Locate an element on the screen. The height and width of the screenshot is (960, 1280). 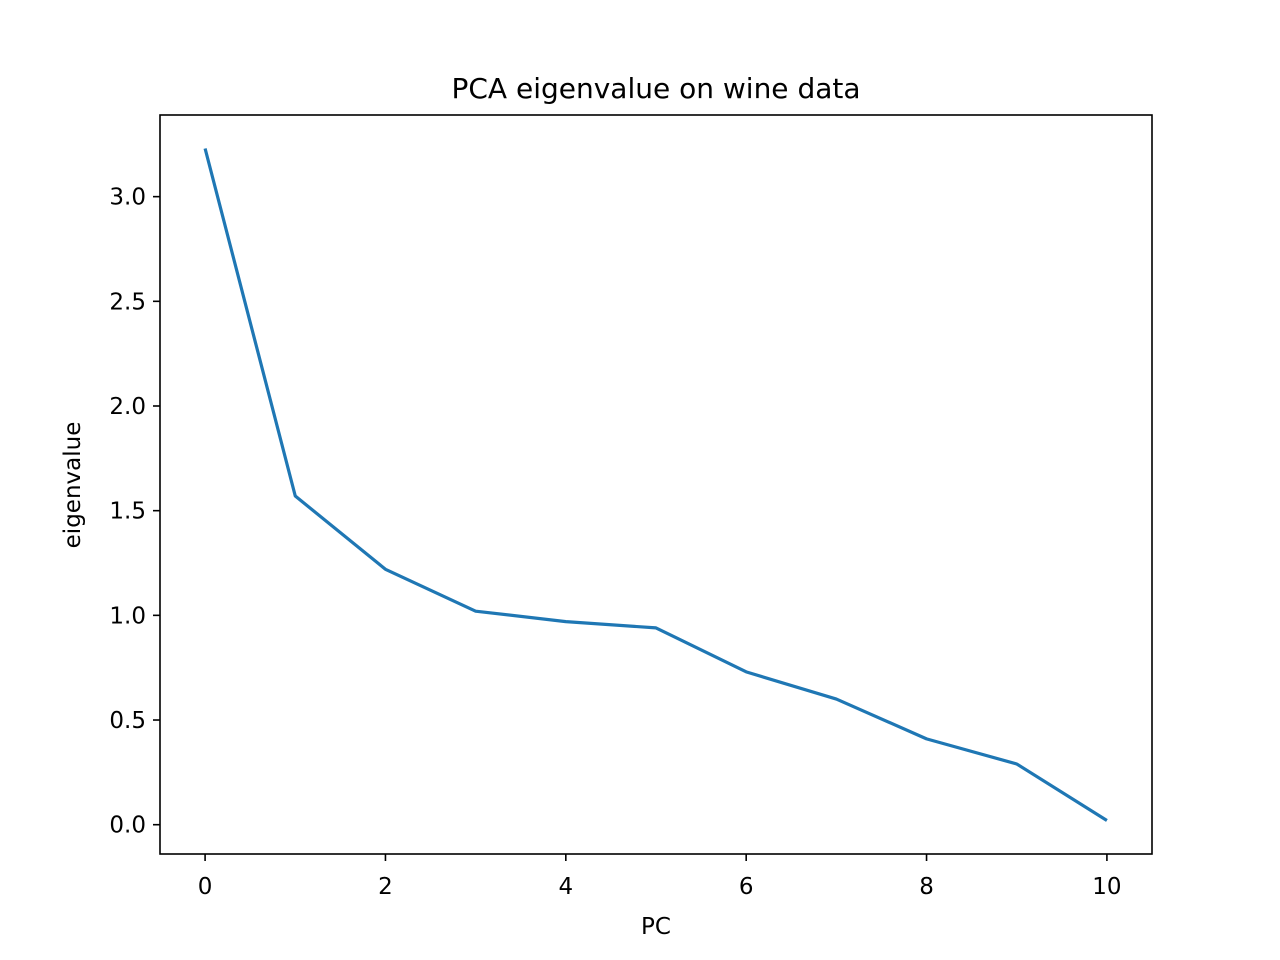
x-tick-label: 0 is located at coordinates (205, 887).